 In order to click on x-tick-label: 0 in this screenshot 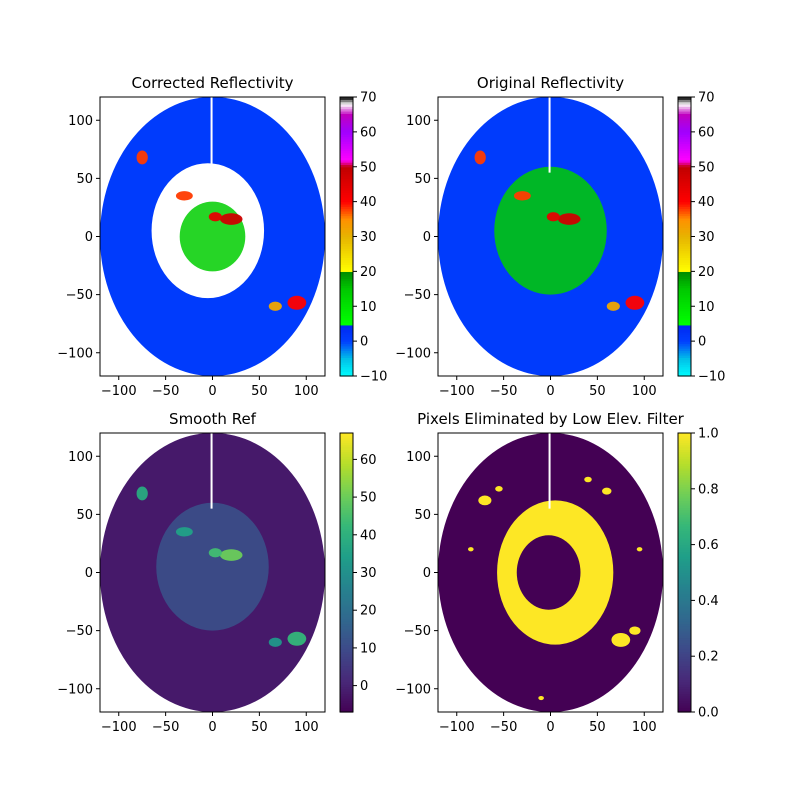, I will do `click(212, 391)`.